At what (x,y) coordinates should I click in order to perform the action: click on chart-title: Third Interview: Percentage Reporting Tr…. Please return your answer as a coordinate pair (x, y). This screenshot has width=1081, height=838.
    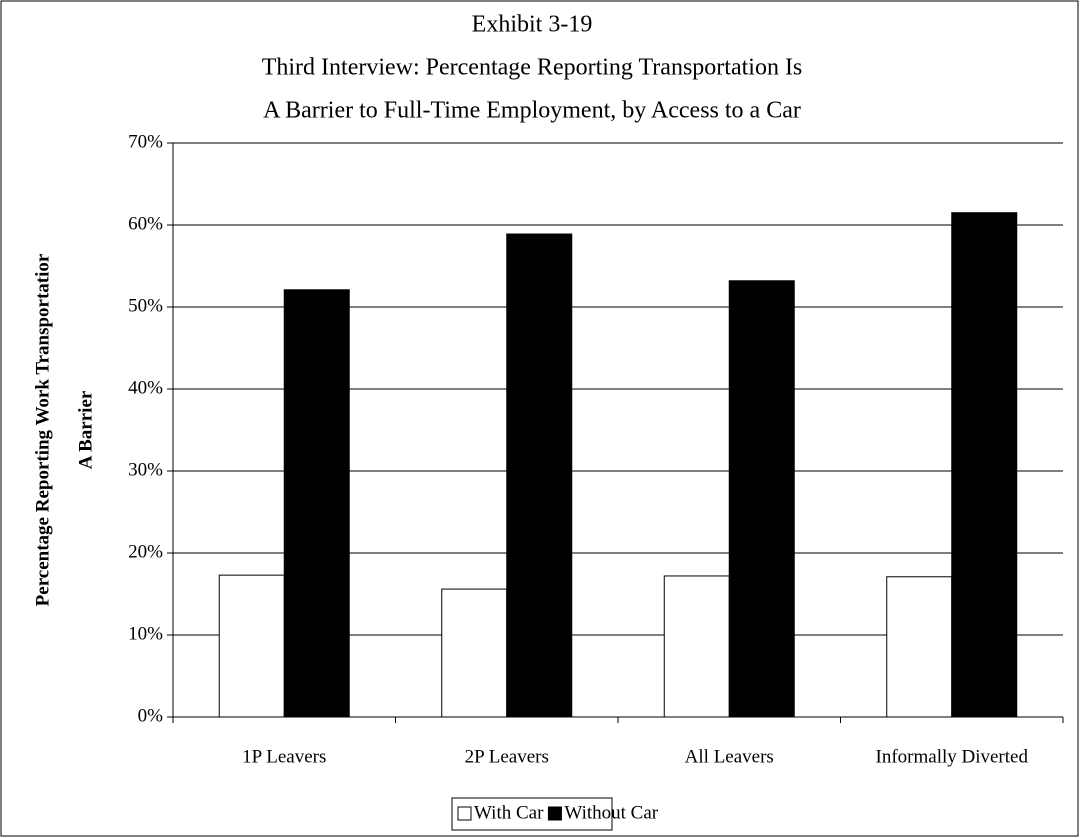
    Looking at the image, I should click on (532, 68).